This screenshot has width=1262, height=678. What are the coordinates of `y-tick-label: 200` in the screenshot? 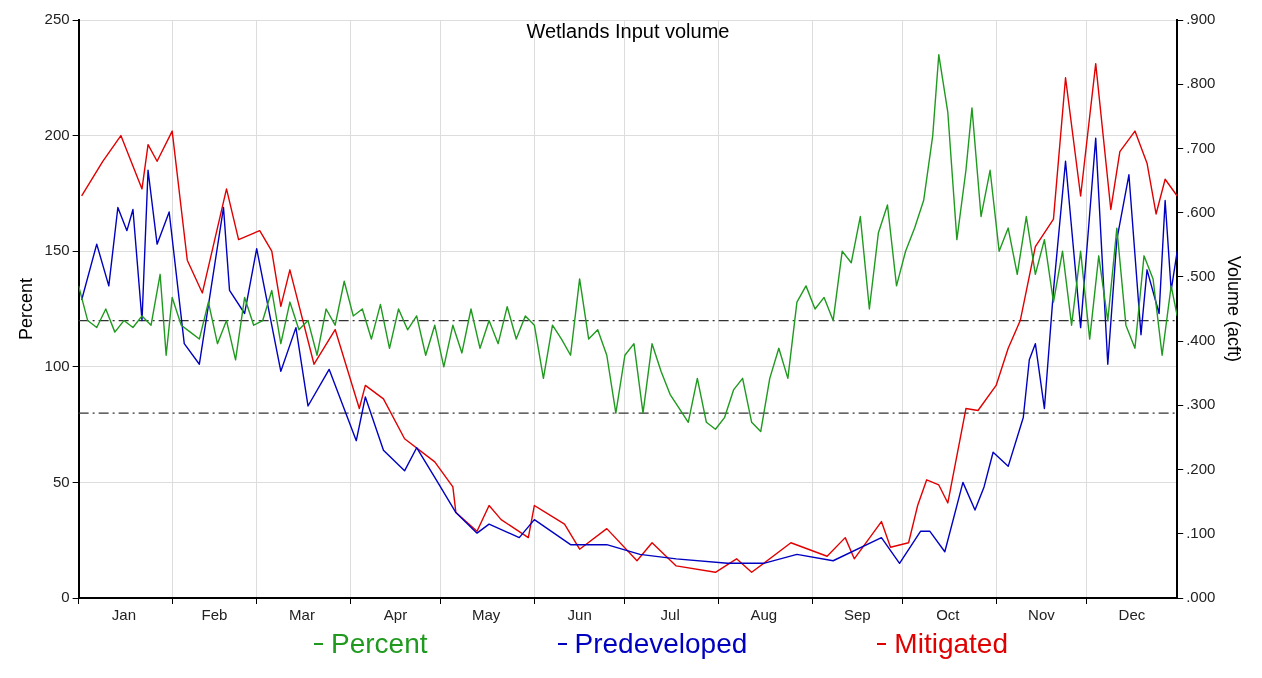 It's located at (57, 134).